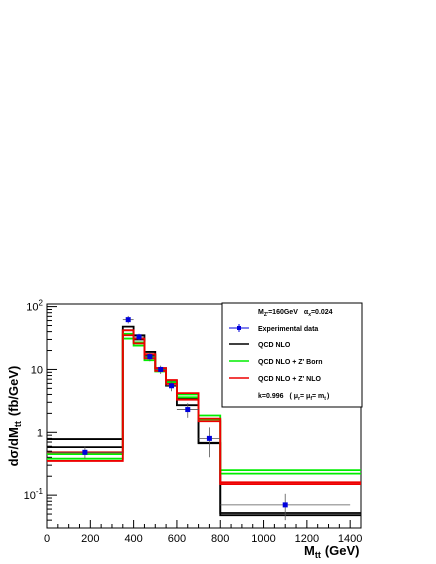 The image size is (436, 564). Describe the element at coordinates (13, 391) in the screenshot. I see `y-axis-unit: (fb/GeV)` at that location.